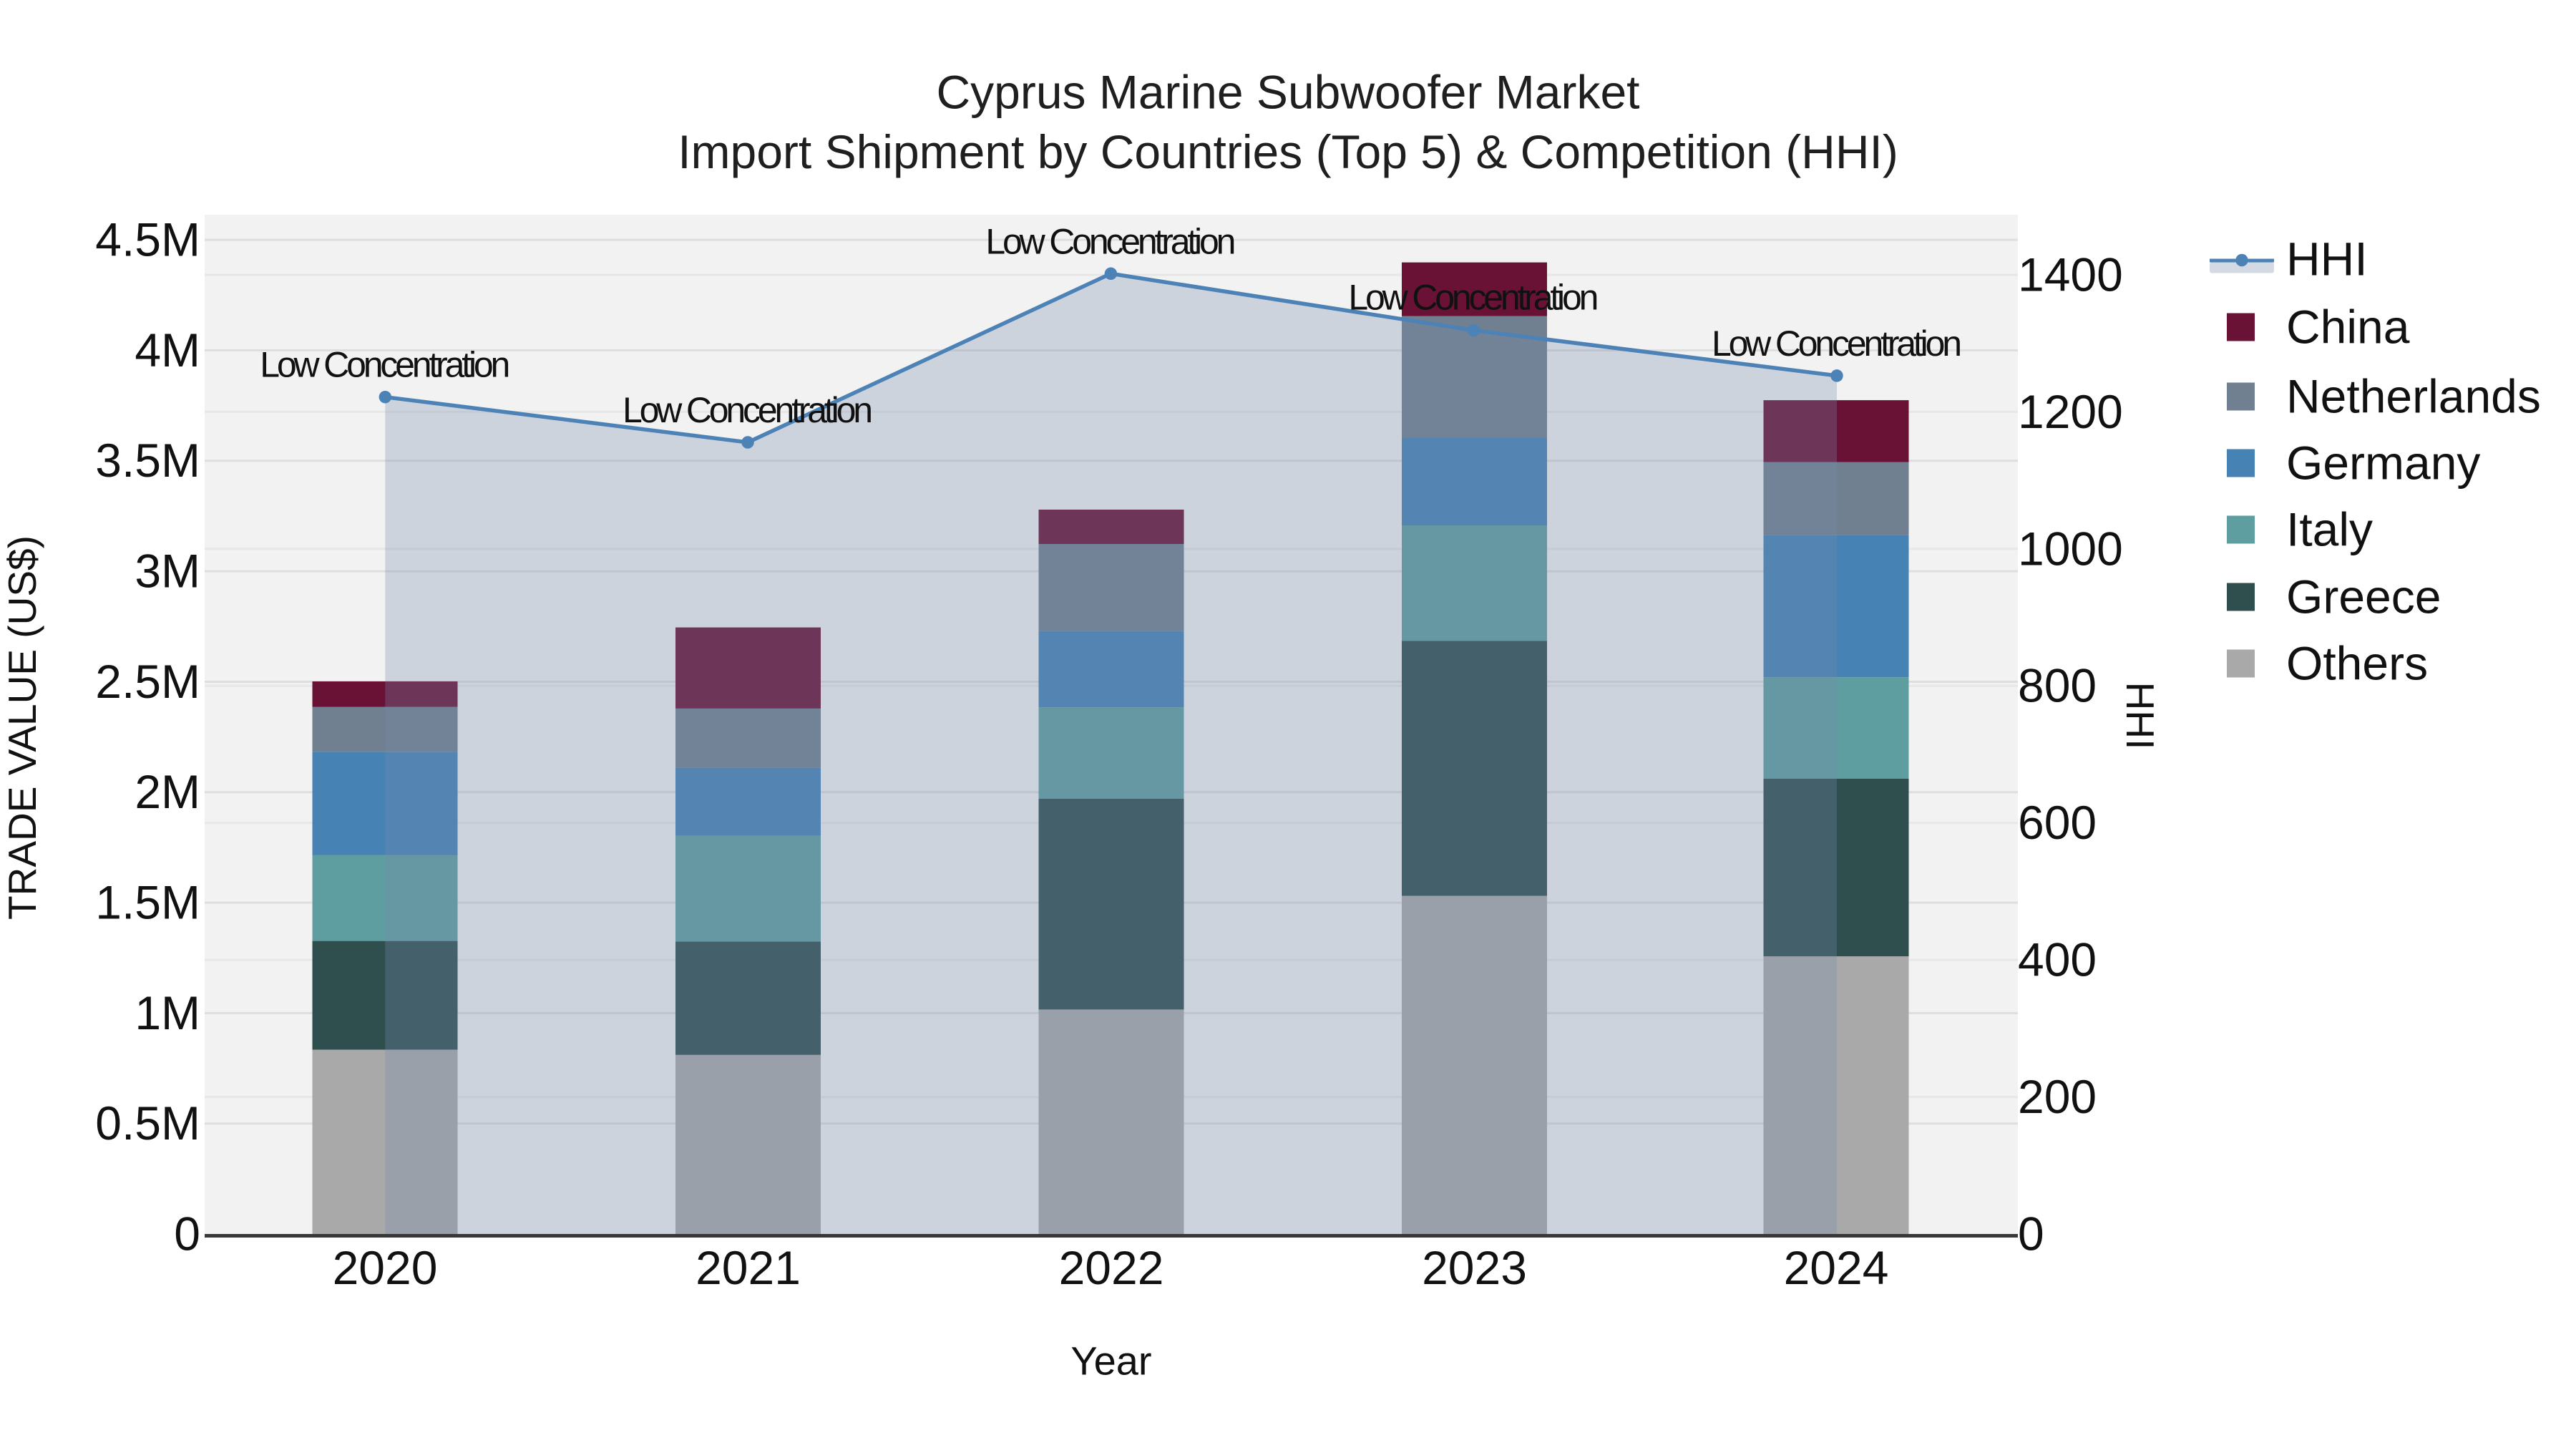 The width and height of the screenshot is (2576, 1453). What do you see at coordinates (167, 1012) in the screenshot?
I see `svg-text: 1M` at bounding box center [167, 1012].